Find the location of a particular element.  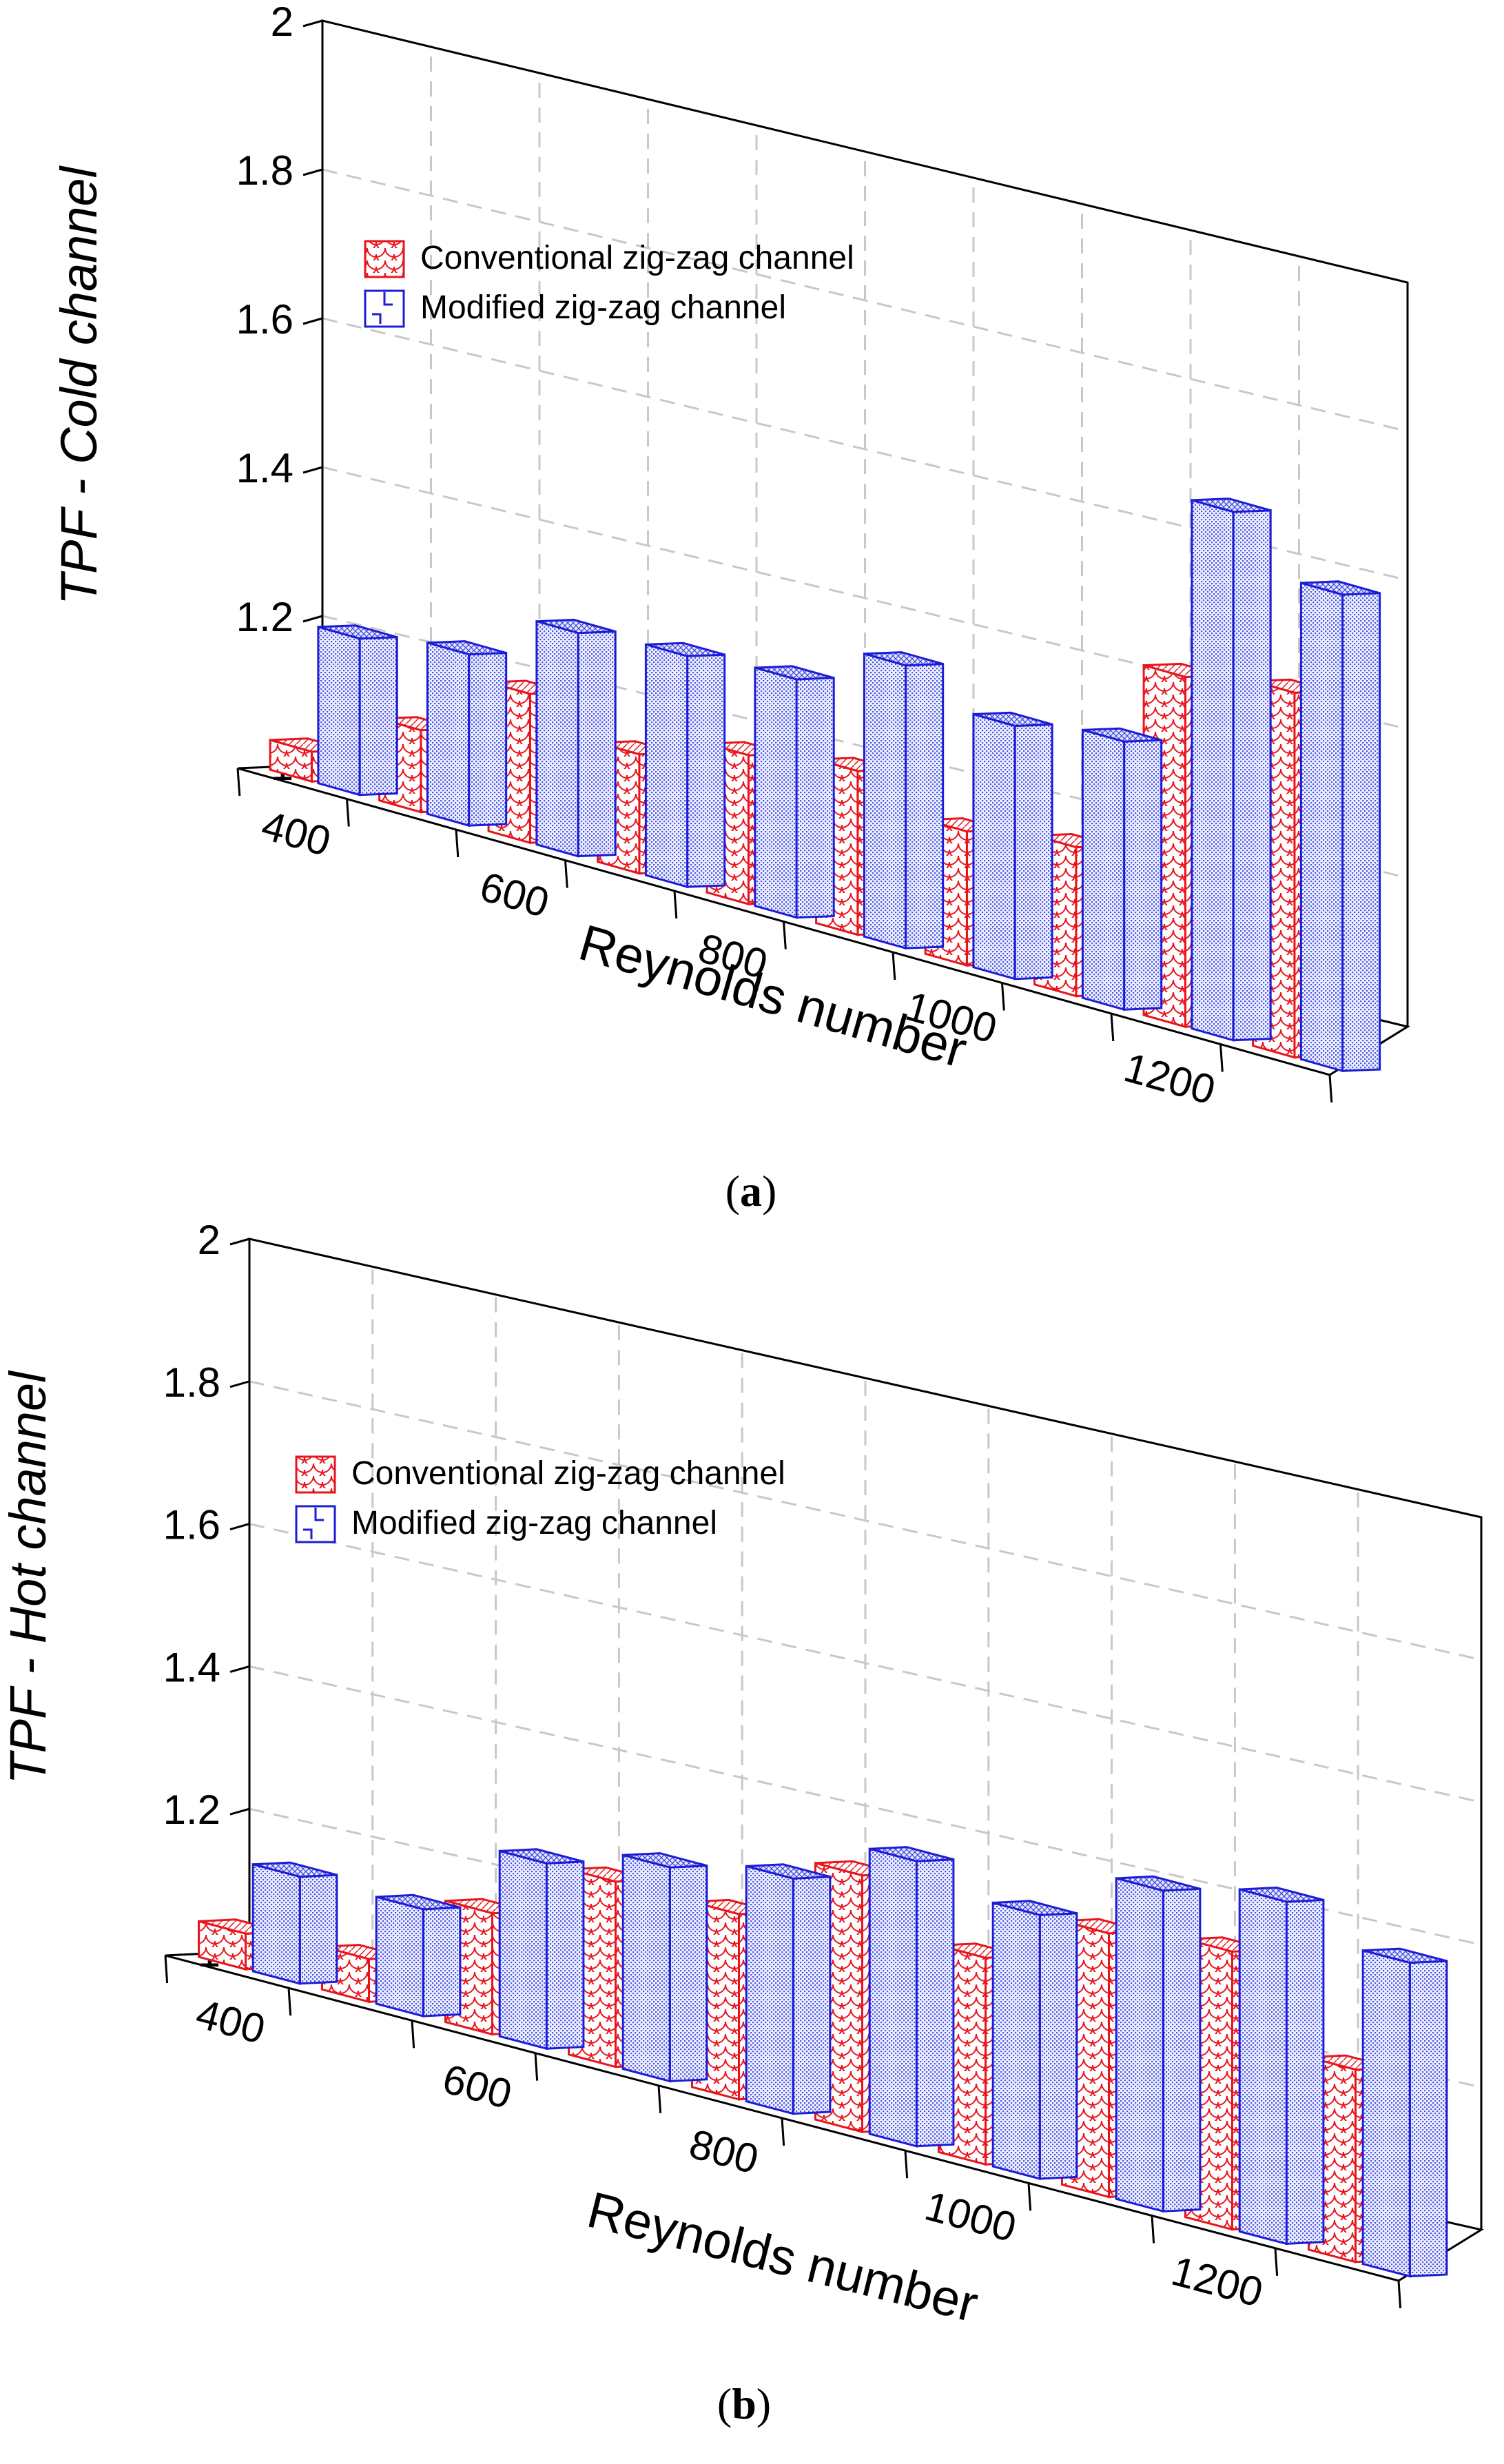

panel-letter: b is located at coordinates (744, 2403).